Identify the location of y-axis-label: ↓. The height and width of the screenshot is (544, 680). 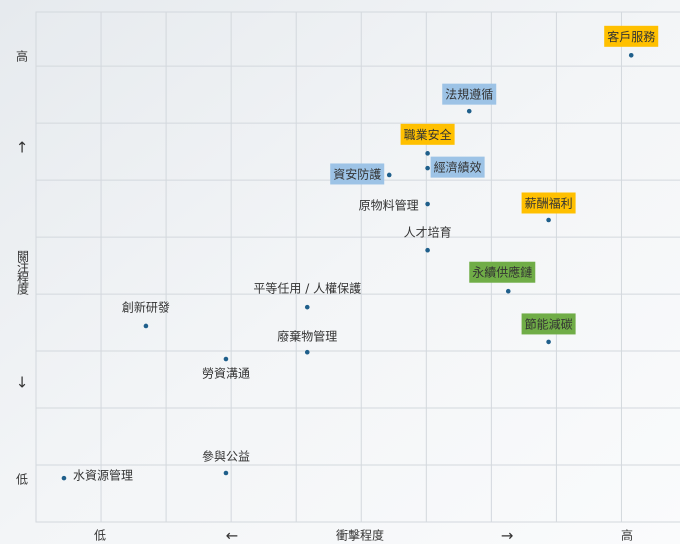
(22, 383).